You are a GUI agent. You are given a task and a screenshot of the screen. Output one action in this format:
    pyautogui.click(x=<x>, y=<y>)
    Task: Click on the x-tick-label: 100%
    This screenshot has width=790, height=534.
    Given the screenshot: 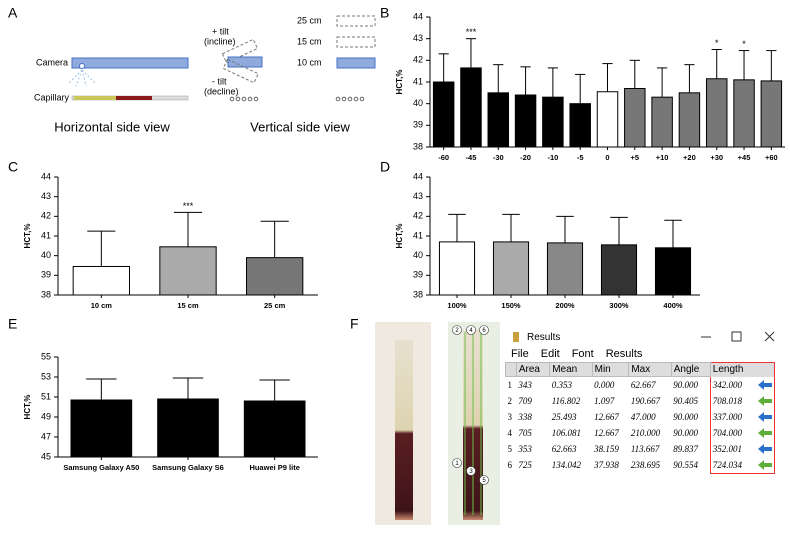 What is the action you would take?
    pyautogui.click(x=457, y=305)
    